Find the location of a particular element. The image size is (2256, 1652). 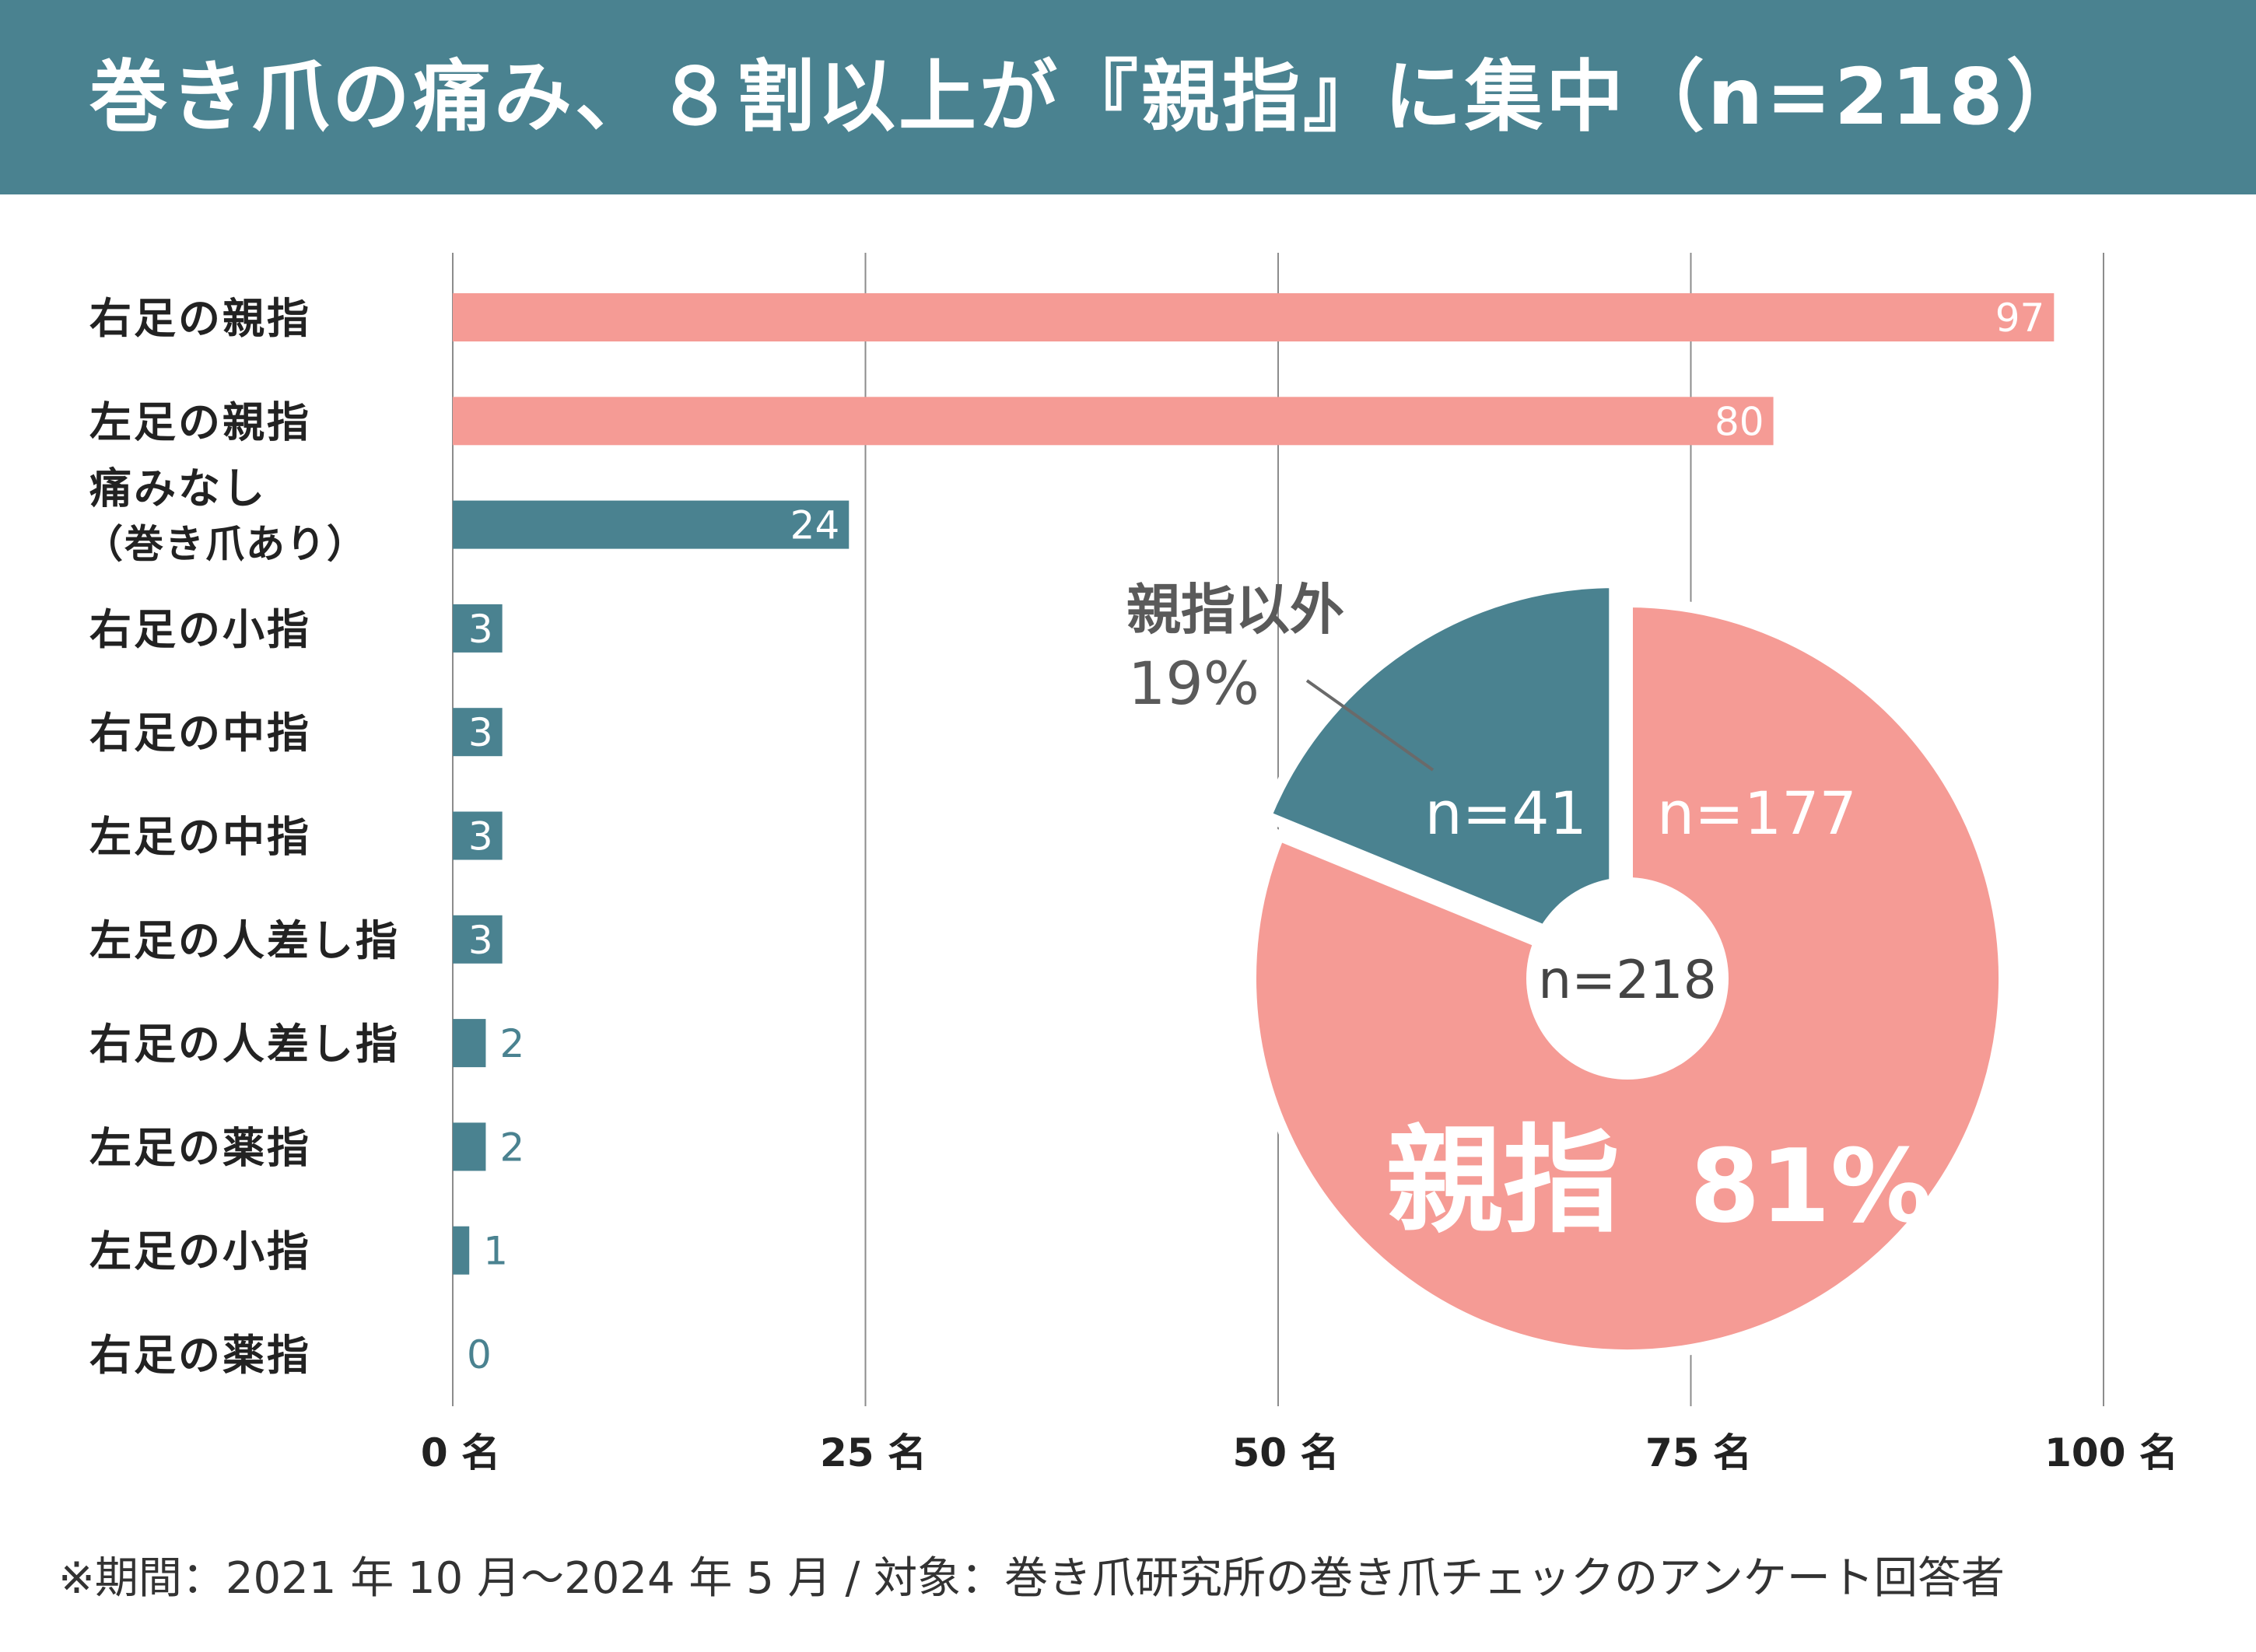

x-tick-label: 75 名 is located at coordinates (1698, 1453).